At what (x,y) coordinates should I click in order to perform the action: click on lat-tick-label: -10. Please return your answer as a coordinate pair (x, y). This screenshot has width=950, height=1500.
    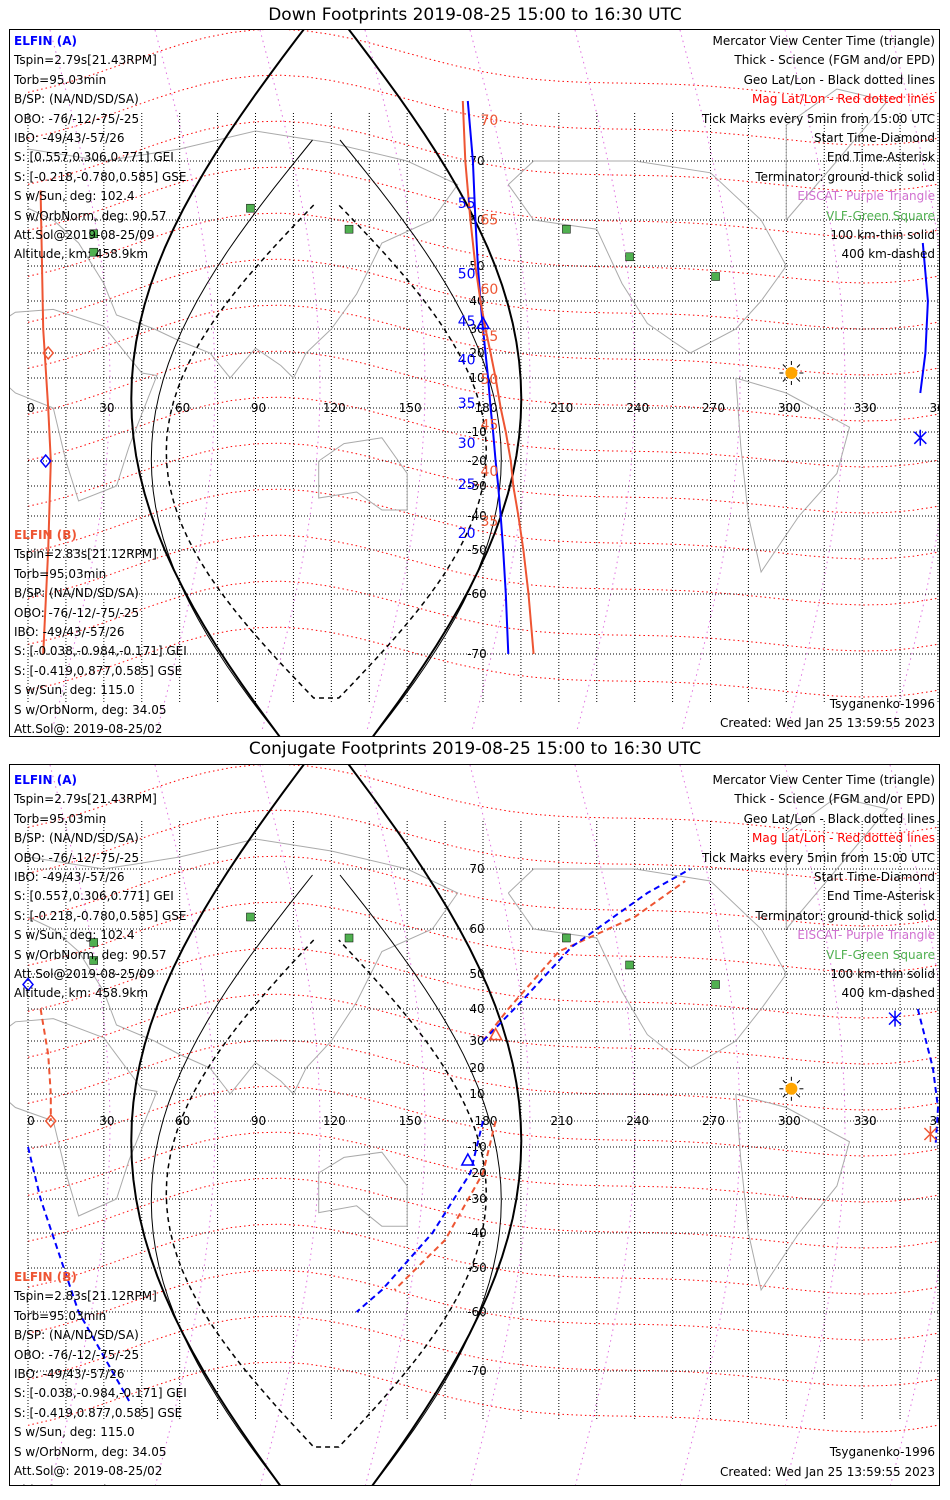
    Looking at the image, I should click on (477, 1147).